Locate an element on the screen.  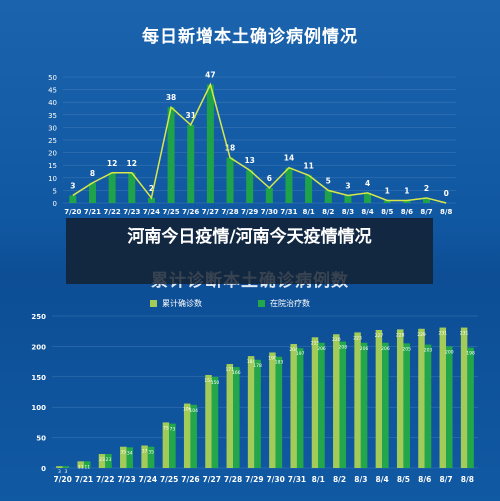
data-label: 206 is located at coordinates (385, 349).